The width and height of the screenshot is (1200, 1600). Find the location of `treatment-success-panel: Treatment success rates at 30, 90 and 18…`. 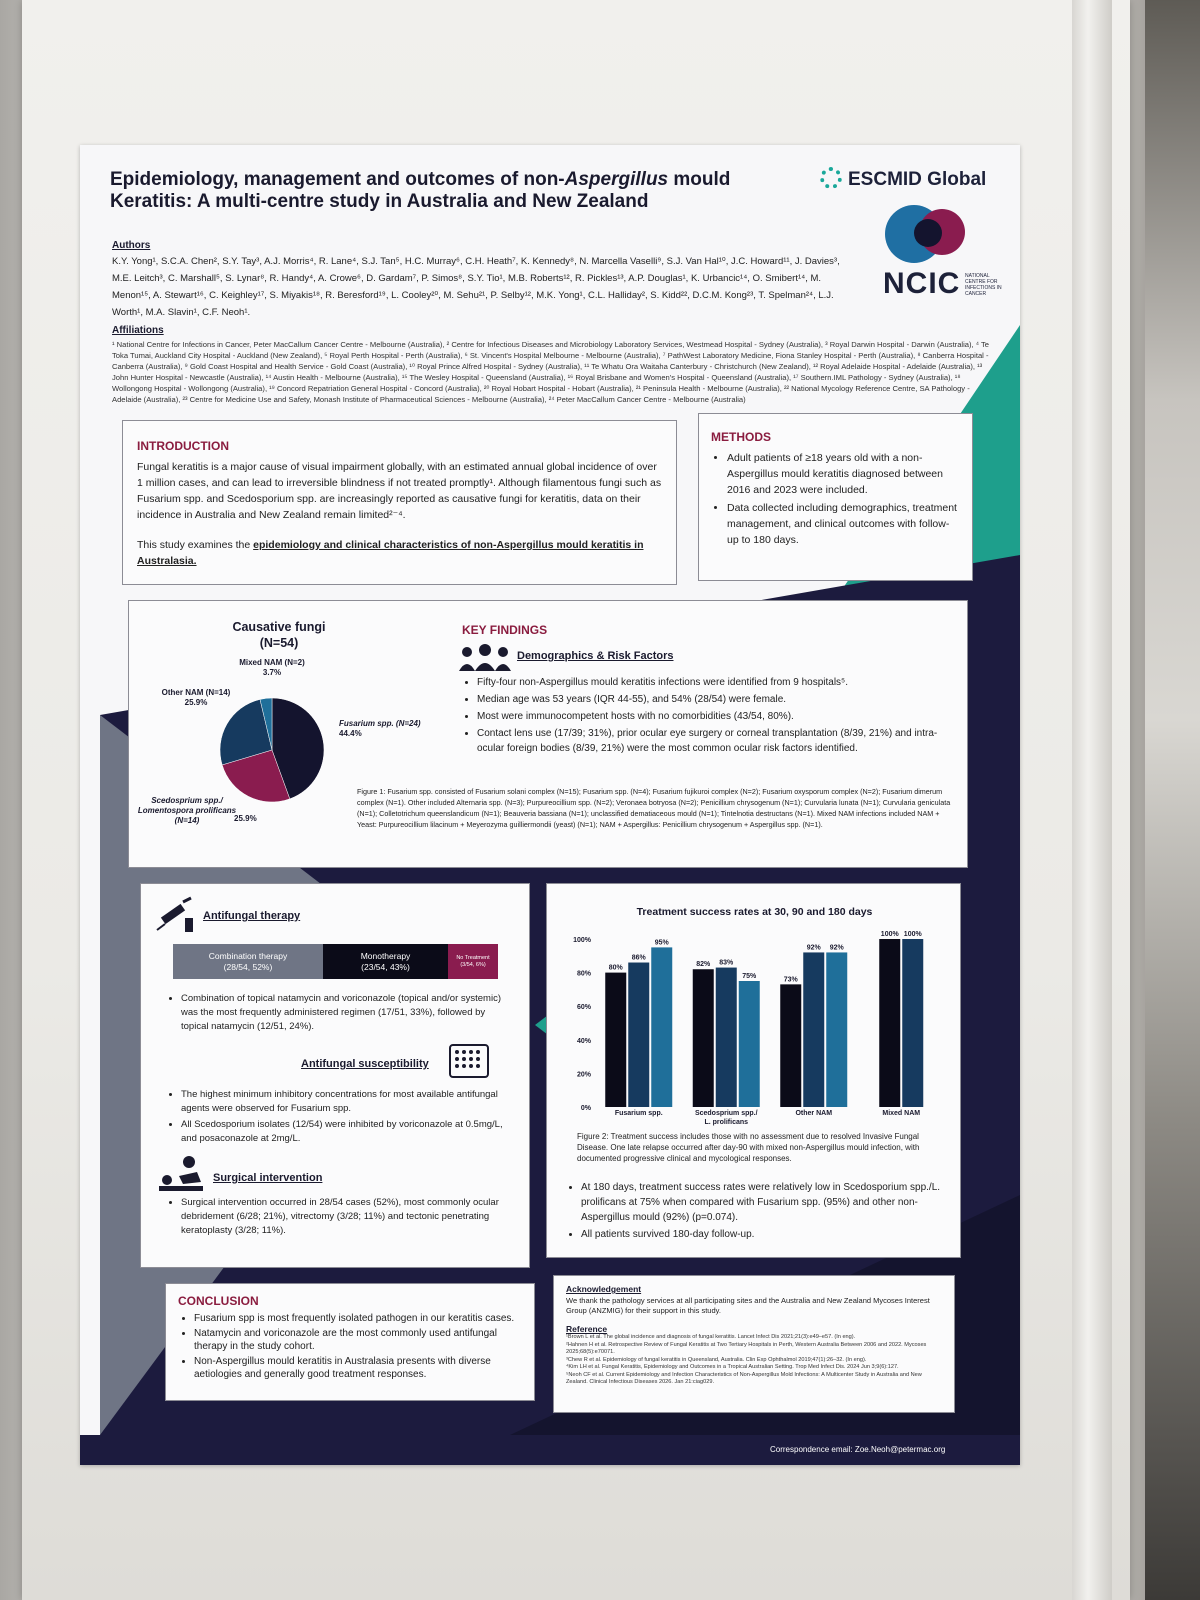

treatment-success-panel: Treatment success rates at 30, 90 and 18… is located at coordinates (753, 1070).